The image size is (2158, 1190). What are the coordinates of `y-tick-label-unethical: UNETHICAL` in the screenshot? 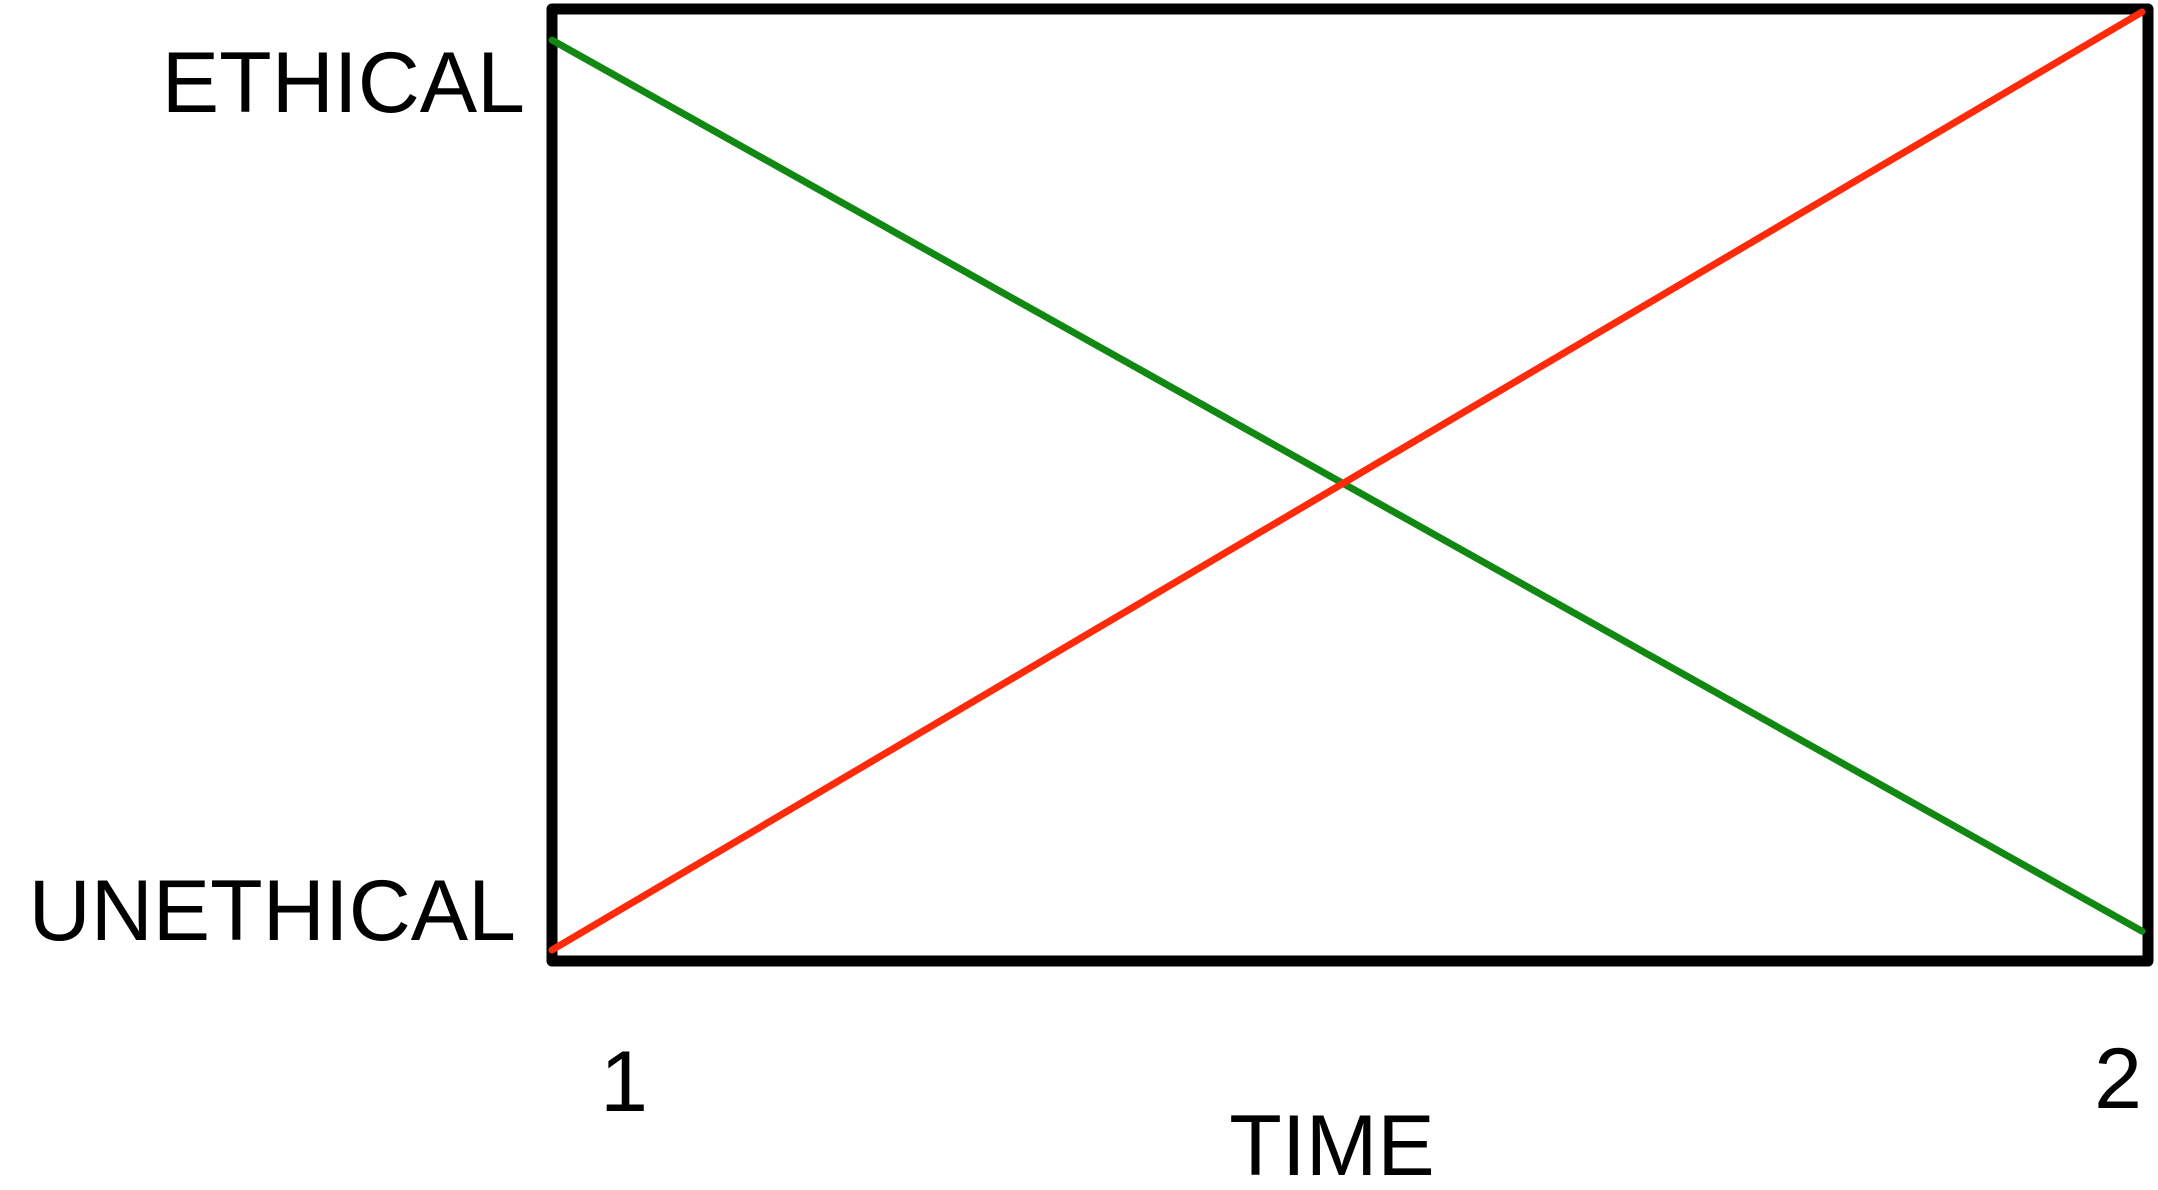 It's located at (272, 911).